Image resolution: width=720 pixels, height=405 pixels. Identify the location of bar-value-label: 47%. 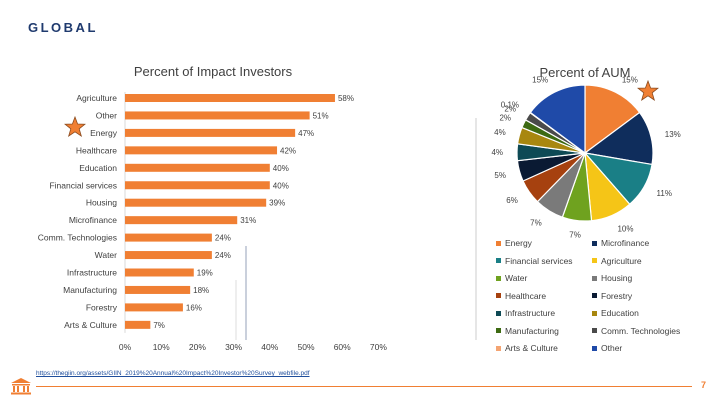
(306, 133).